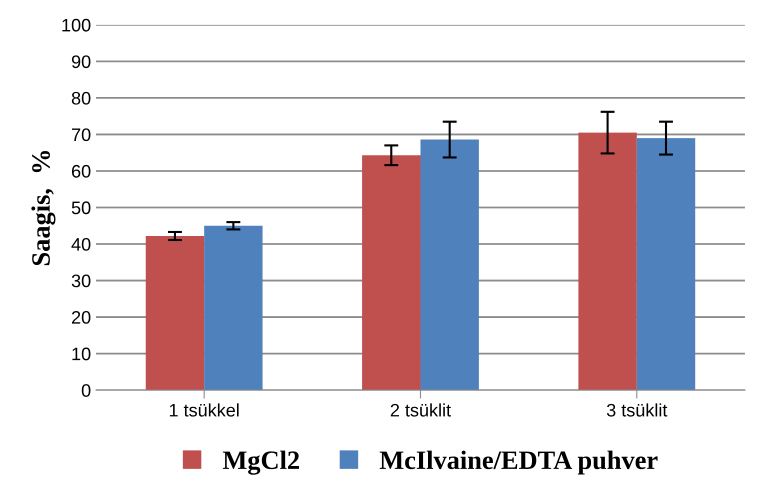  What do you see at coordinates (81, 171) in the screenshot?
I see `y-tick-label: 60` at bounding box center [81, 171].